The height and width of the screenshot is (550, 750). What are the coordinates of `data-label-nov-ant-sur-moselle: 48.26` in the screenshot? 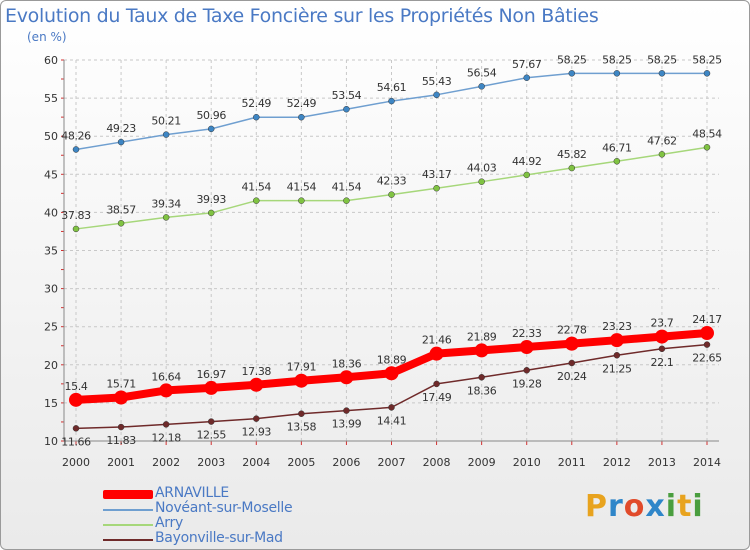 It's located at (76, 135).